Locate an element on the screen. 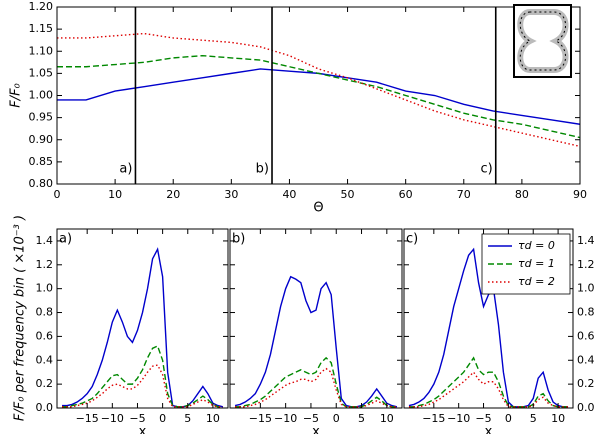  inset-icon is located at coordinates (542, 41).